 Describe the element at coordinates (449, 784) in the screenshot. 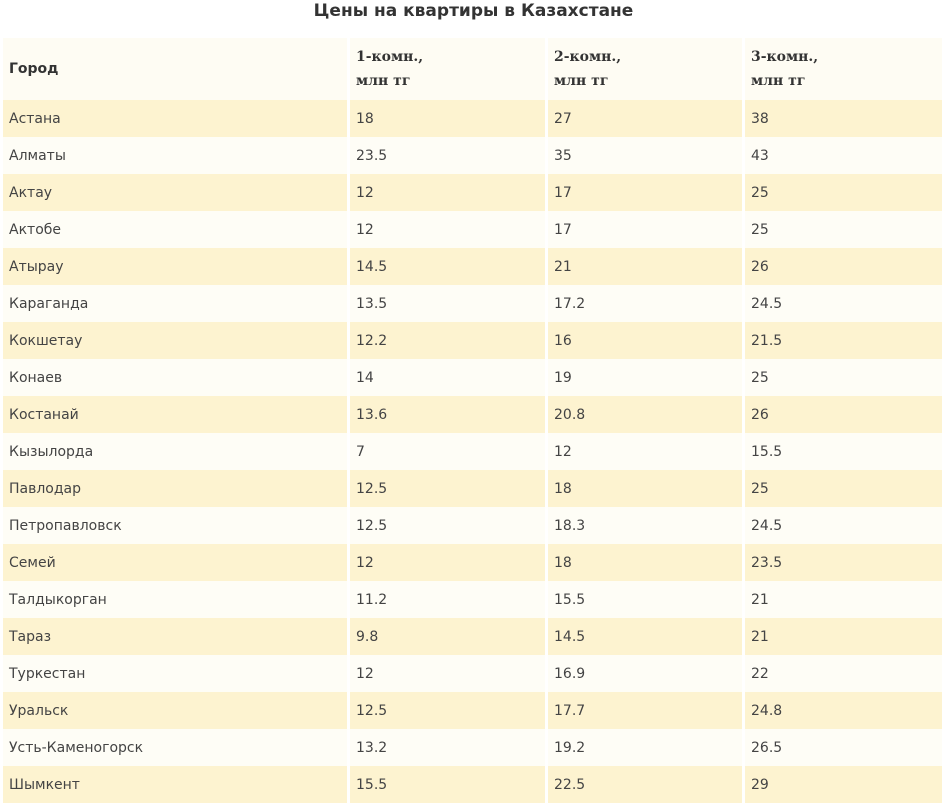

I see `cell-price-1-room: 15.5` at that location.